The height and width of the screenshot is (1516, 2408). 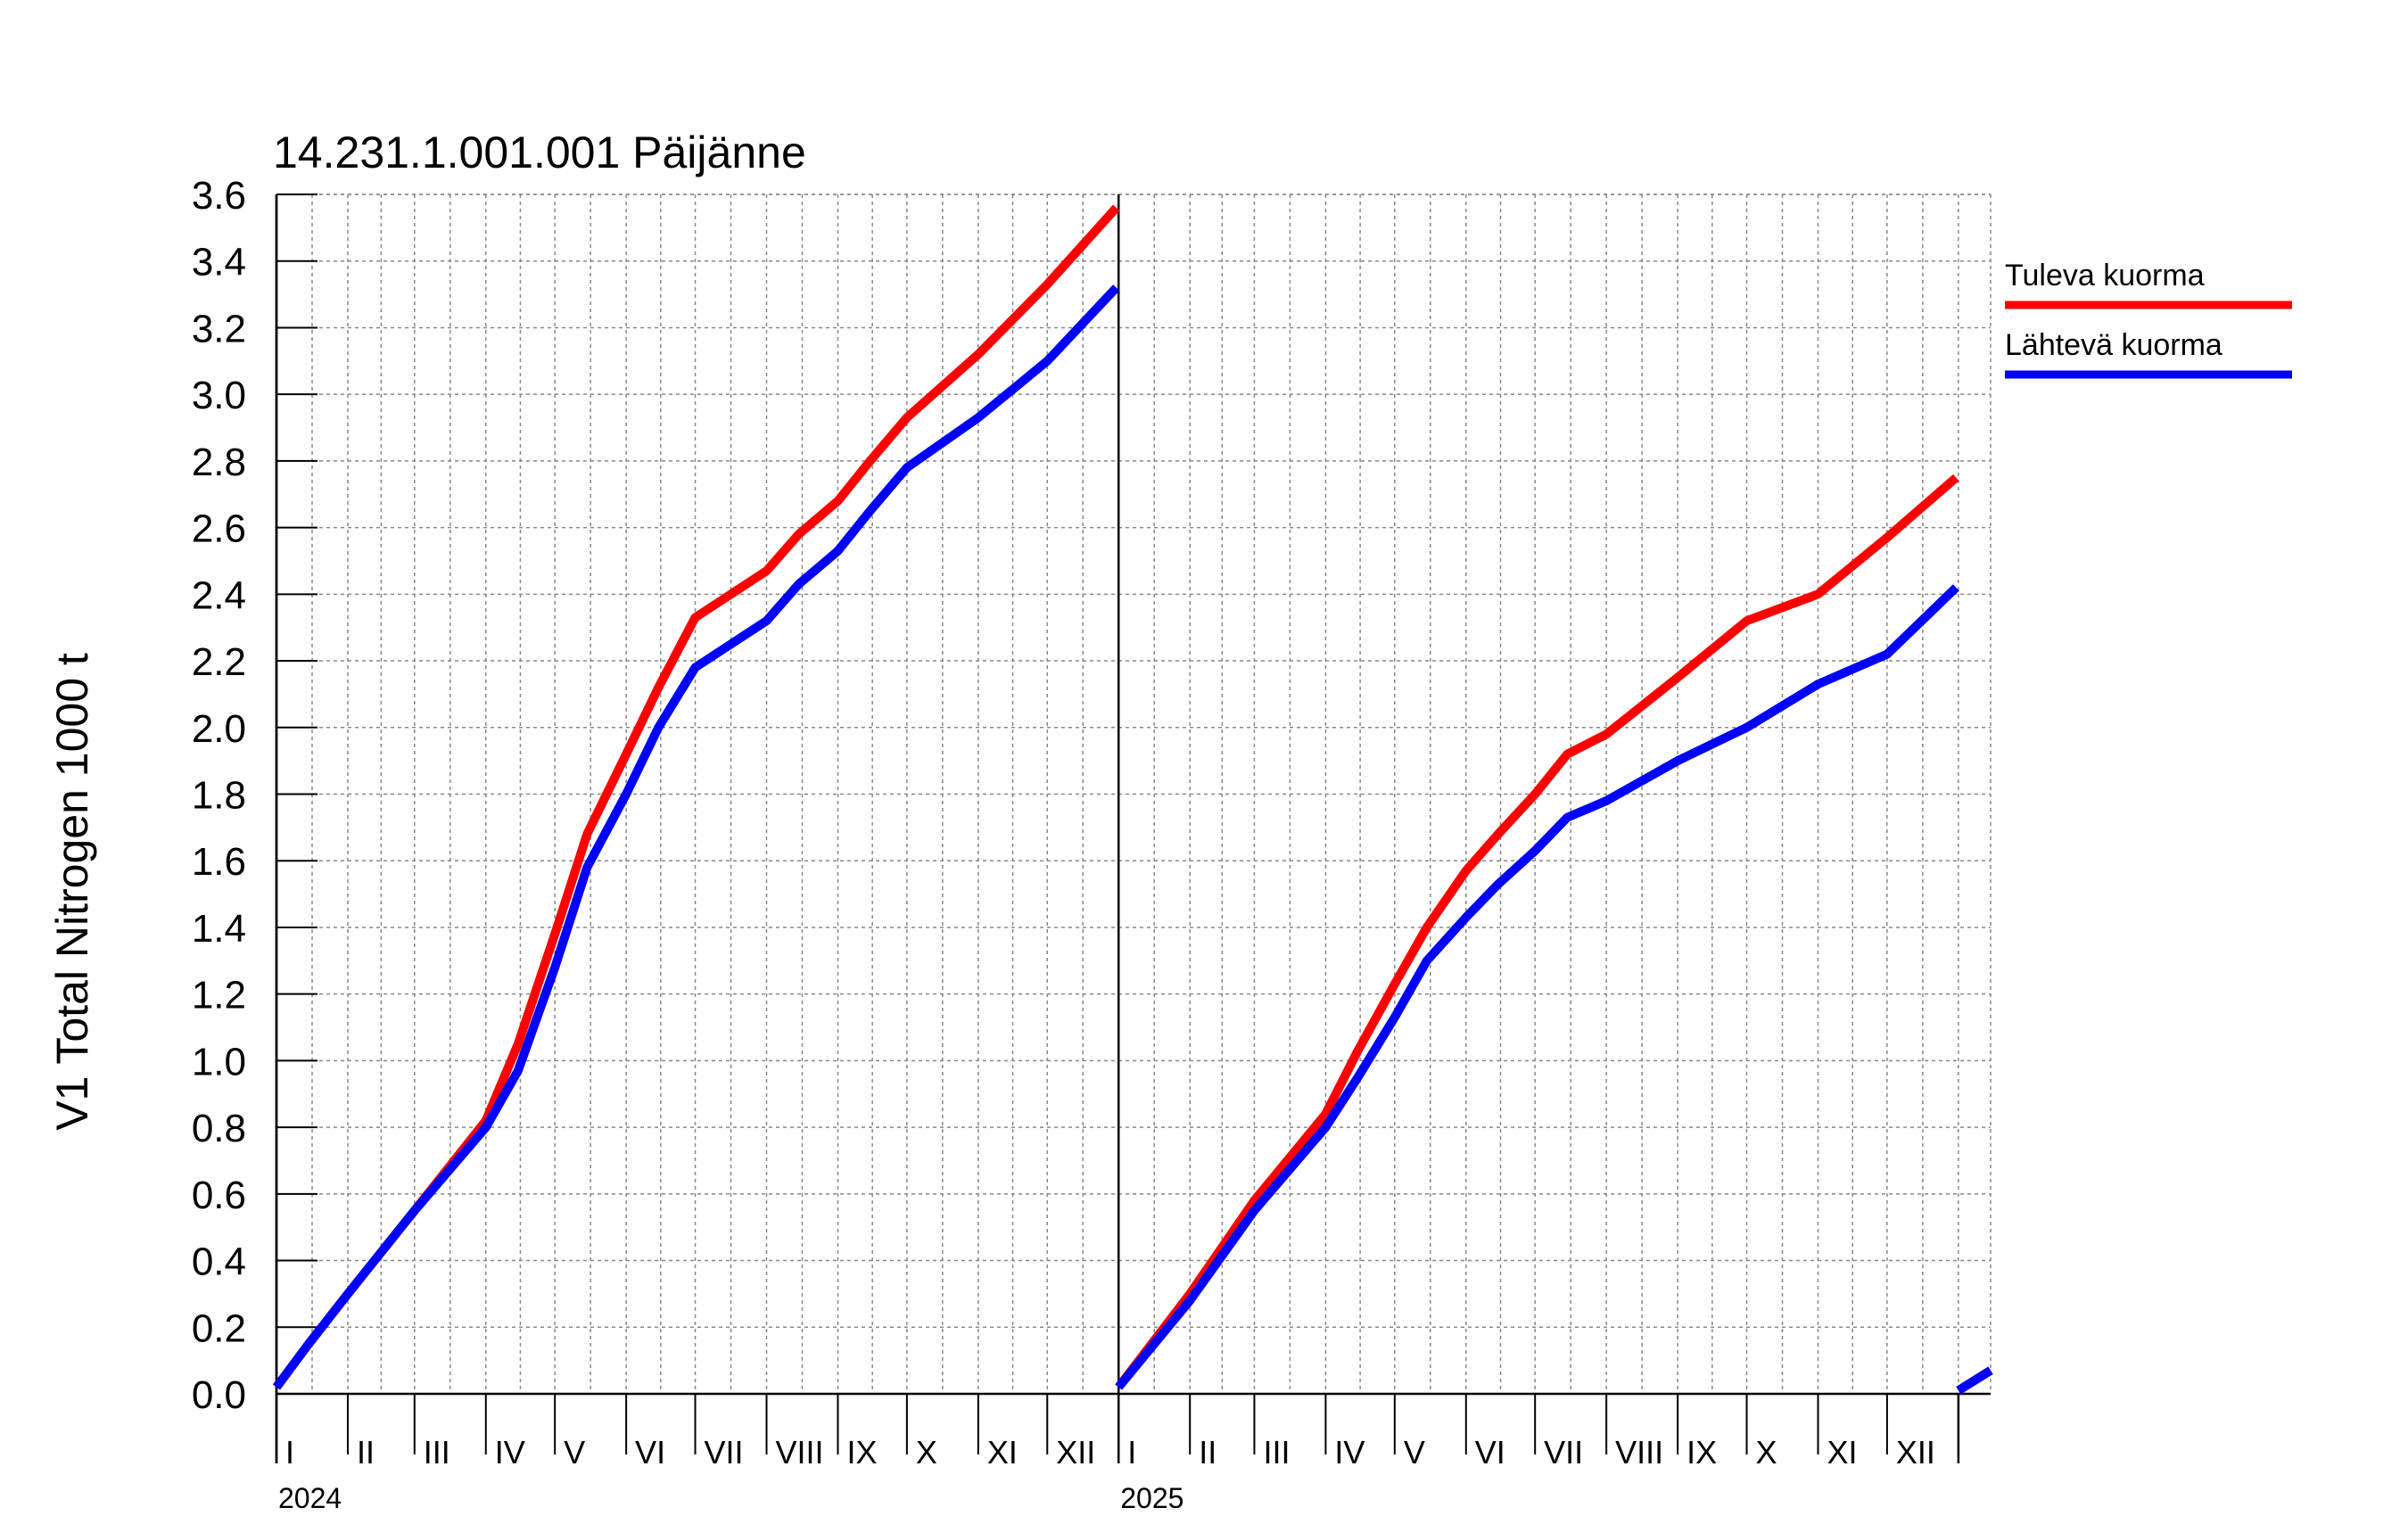 I want to click on y-tick-label: 2.6, so click(x=219, y=529).